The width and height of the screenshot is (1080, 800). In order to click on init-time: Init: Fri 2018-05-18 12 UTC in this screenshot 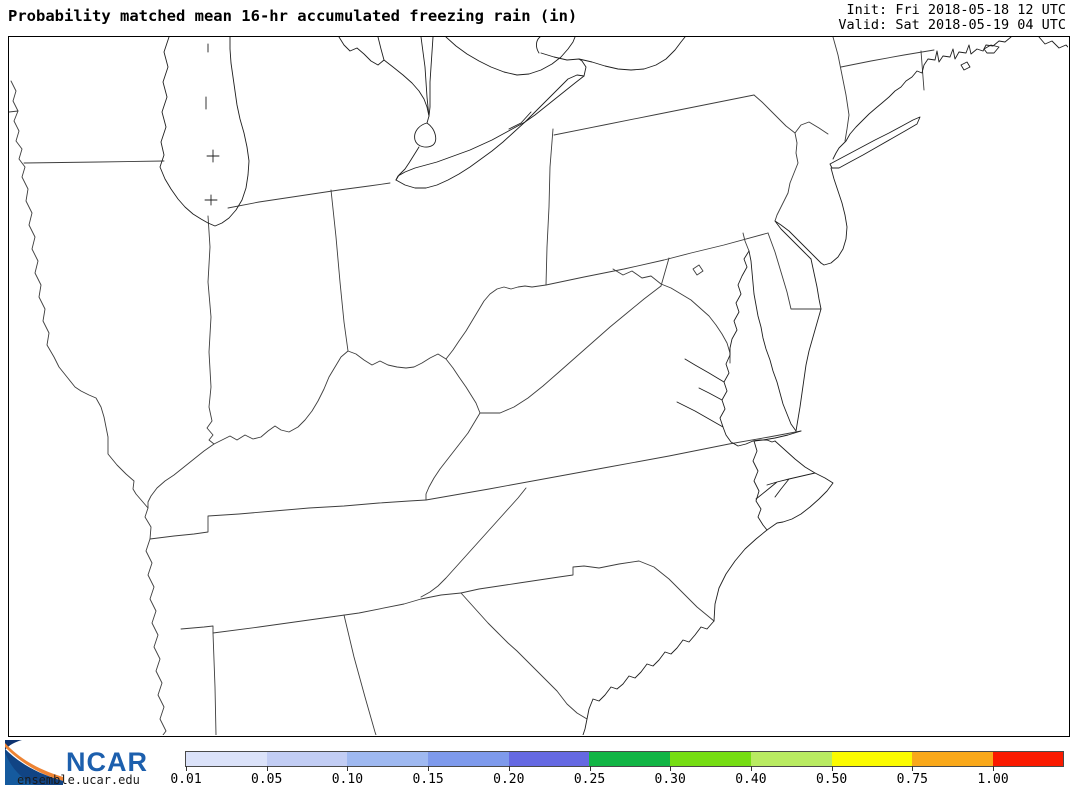, I will do `click(956, 10)`.